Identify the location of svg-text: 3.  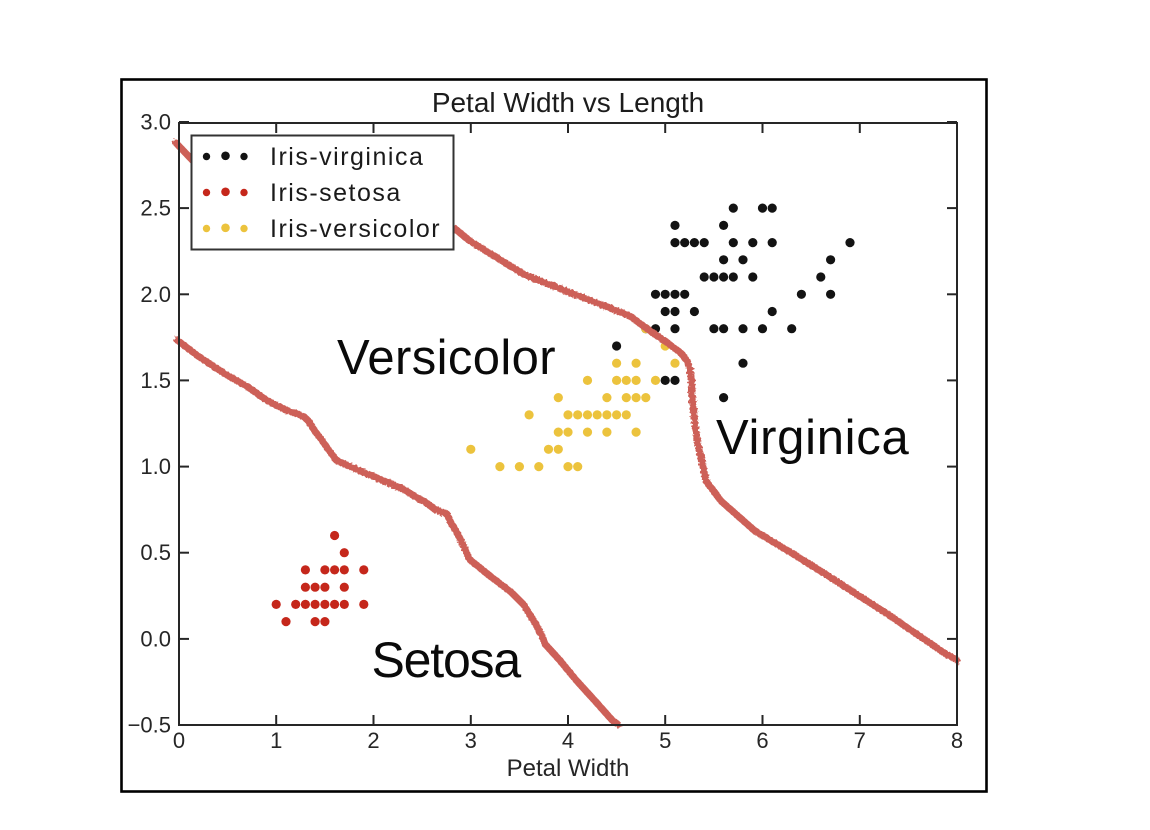
(471, 740).